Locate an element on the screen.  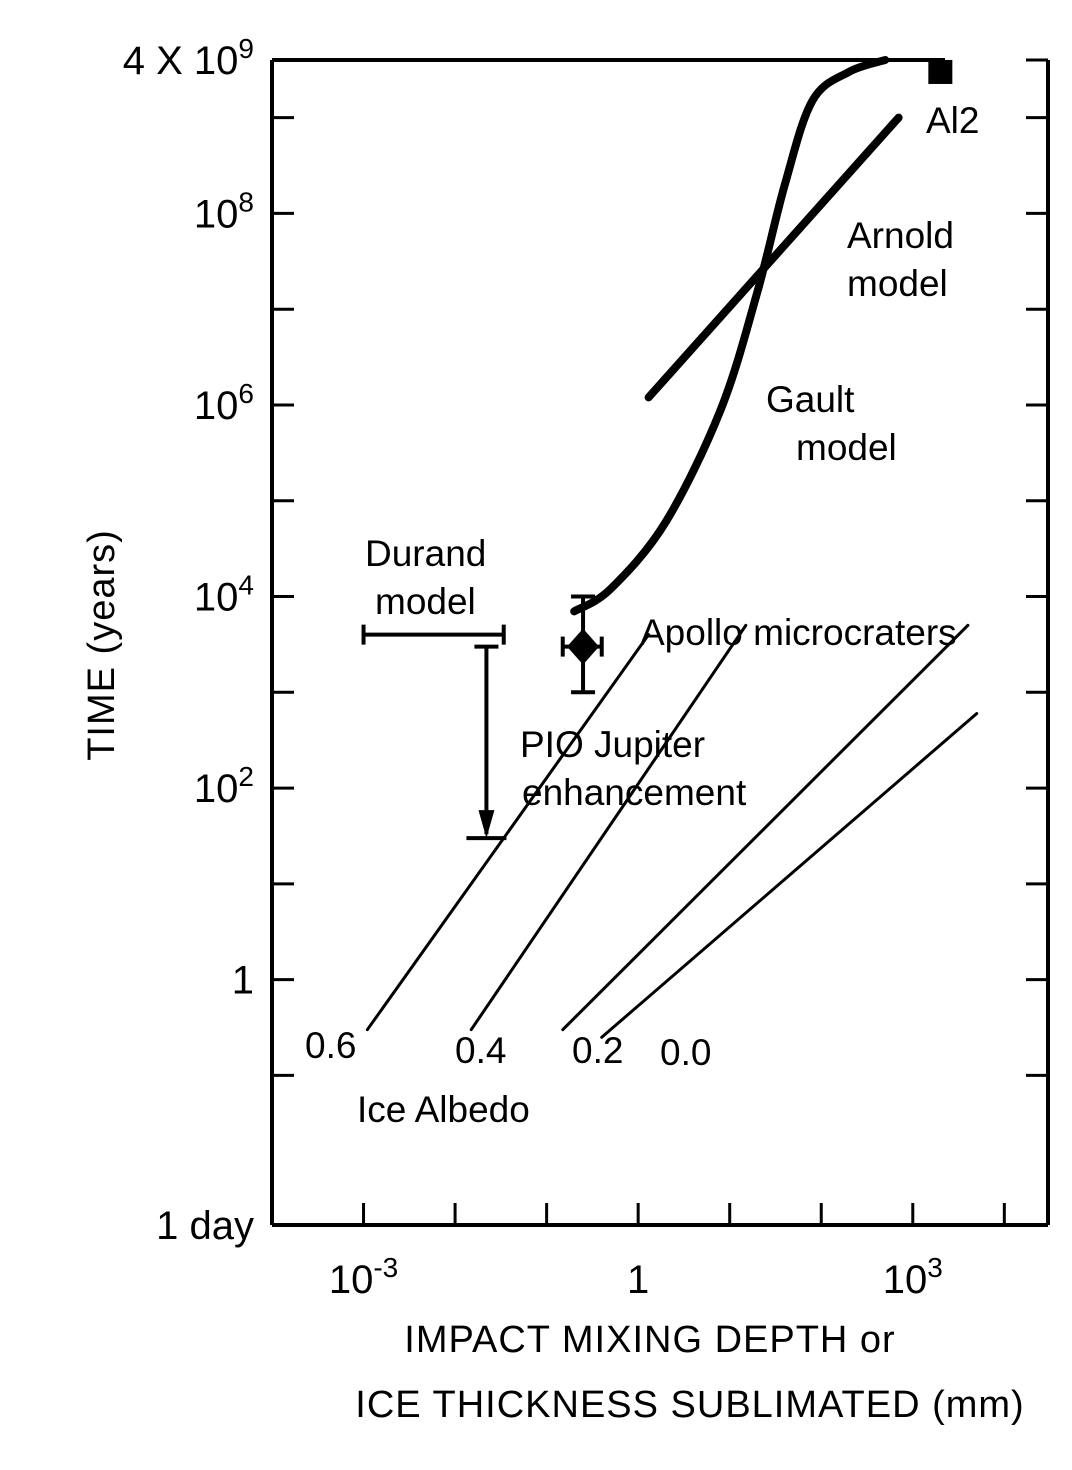
apollo-diamond-marker is located at coordinates (583, 646).